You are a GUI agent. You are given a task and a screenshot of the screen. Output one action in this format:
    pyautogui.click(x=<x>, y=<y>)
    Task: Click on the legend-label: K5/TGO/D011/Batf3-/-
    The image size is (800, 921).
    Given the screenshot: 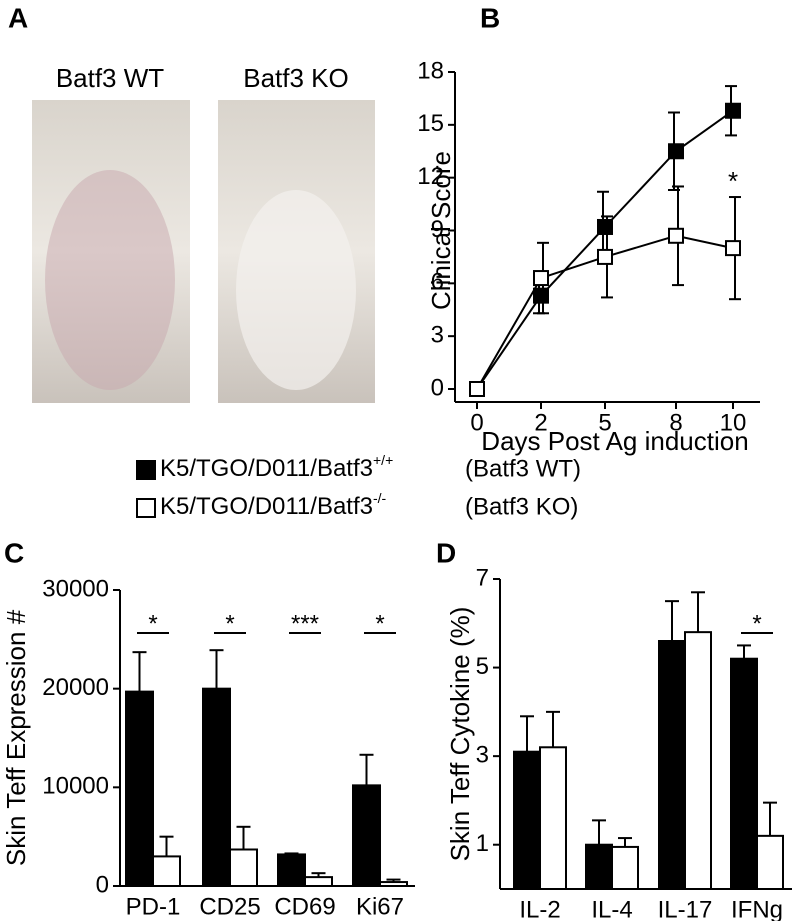 What is the action you would take?
    pyautogui.click(x=273, y=505)
    